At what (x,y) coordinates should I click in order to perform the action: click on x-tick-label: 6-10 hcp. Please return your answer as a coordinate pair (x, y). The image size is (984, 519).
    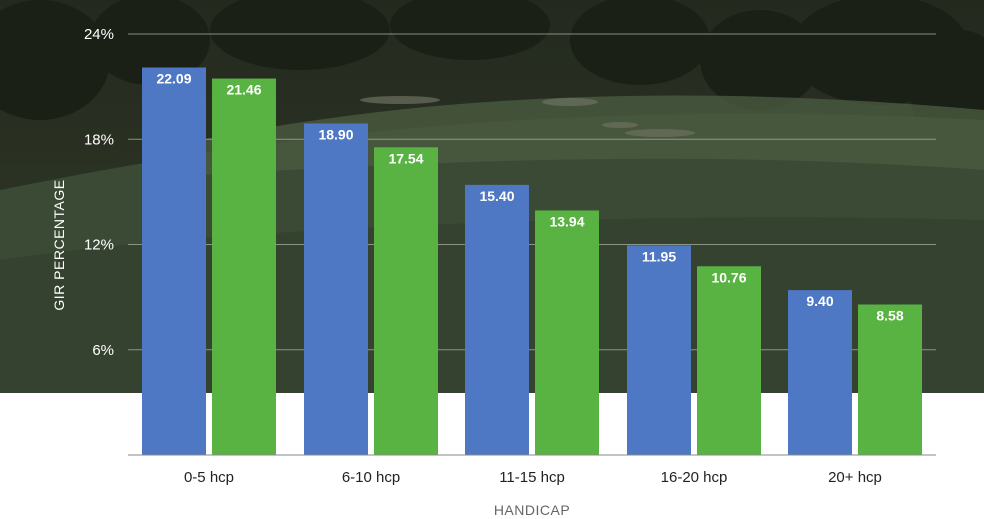
    Looking at the image, I should click on (371, 477).